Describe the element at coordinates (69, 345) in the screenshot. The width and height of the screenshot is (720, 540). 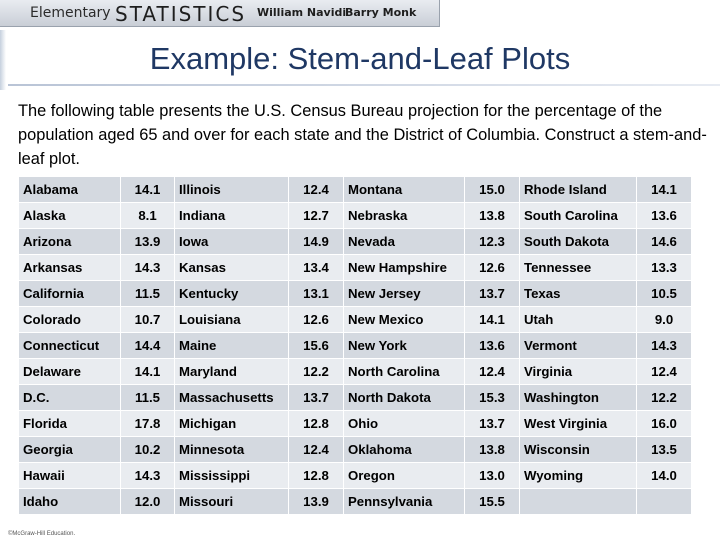
I see `state-name-cell: Connecticut` at that location.